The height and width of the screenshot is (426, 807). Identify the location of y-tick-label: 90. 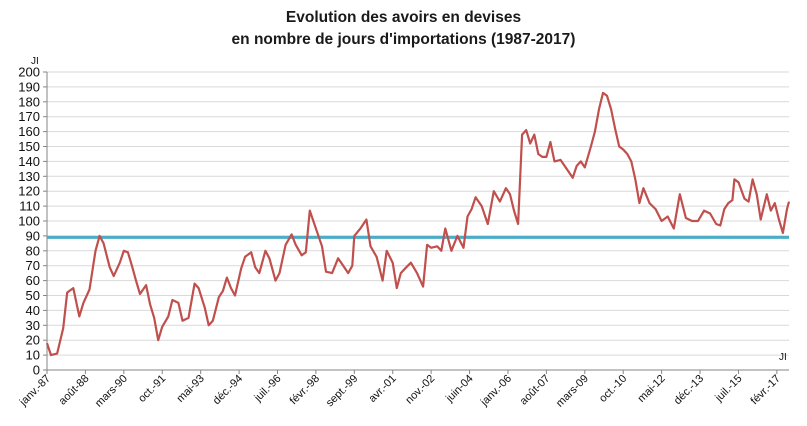
(33, 235).